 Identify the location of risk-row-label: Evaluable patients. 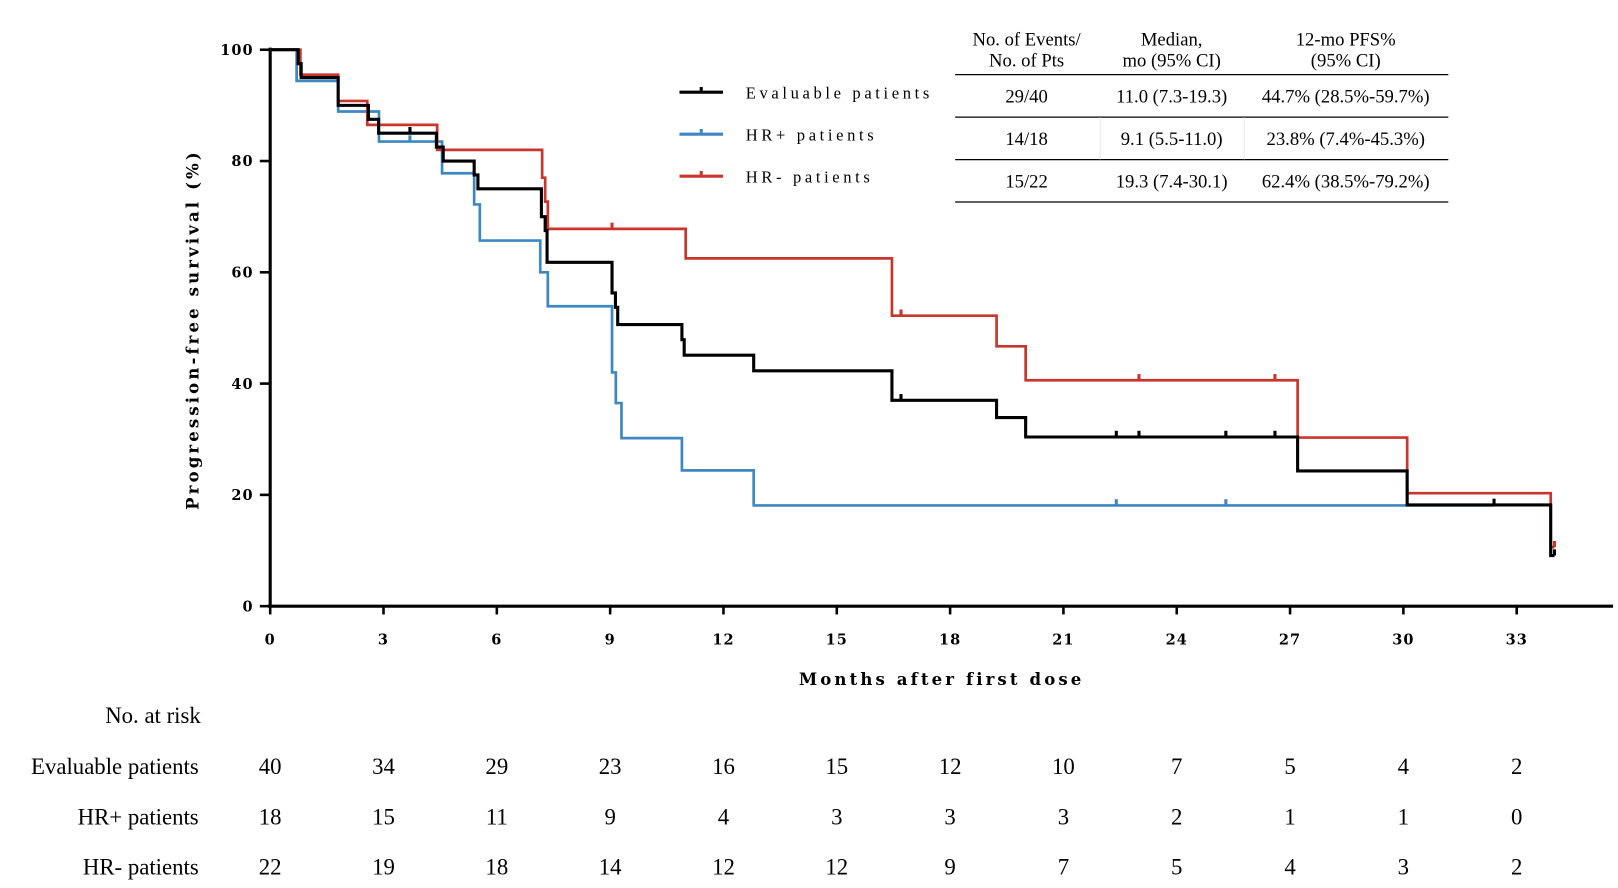
(115, 766).